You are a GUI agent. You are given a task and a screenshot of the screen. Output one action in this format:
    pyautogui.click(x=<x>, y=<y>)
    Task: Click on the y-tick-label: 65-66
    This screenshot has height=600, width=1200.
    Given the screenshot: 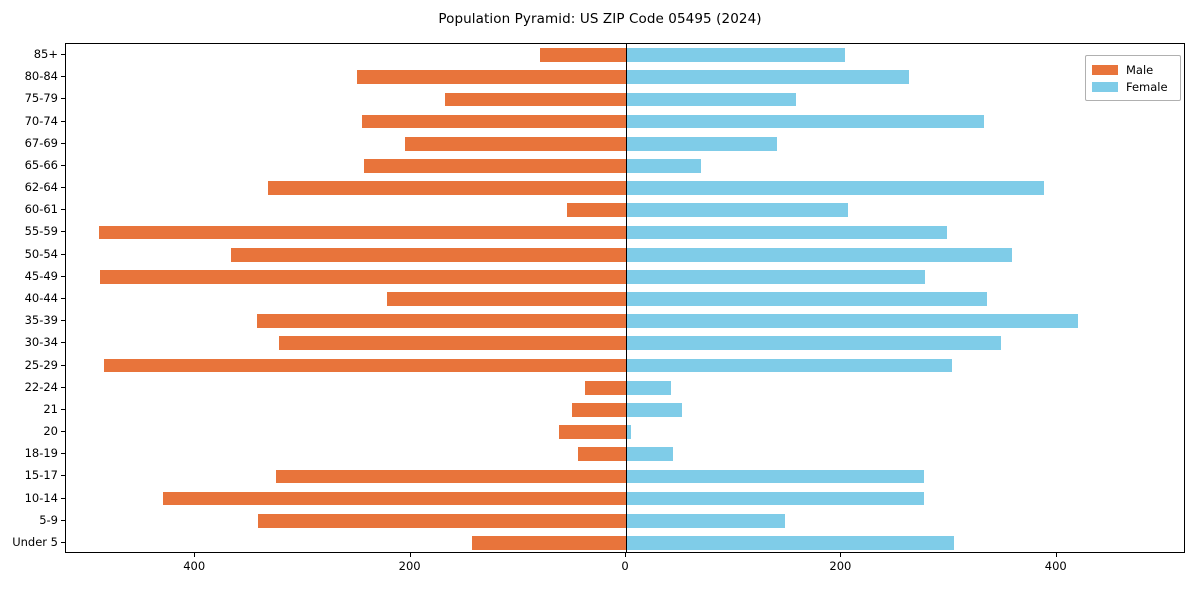 What is the action you would take?
    pyautogui.click(x=41, y=164)
    